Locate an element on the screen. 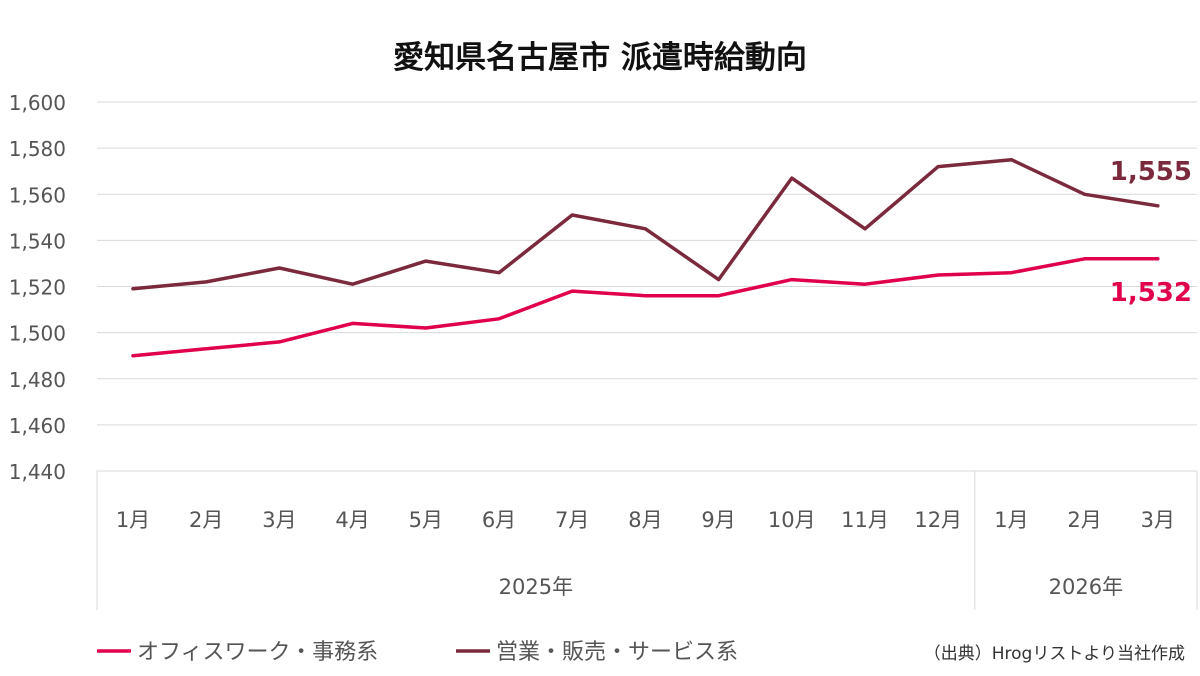  y-tick-label: 1,600 is located at coordinates (37, 103).